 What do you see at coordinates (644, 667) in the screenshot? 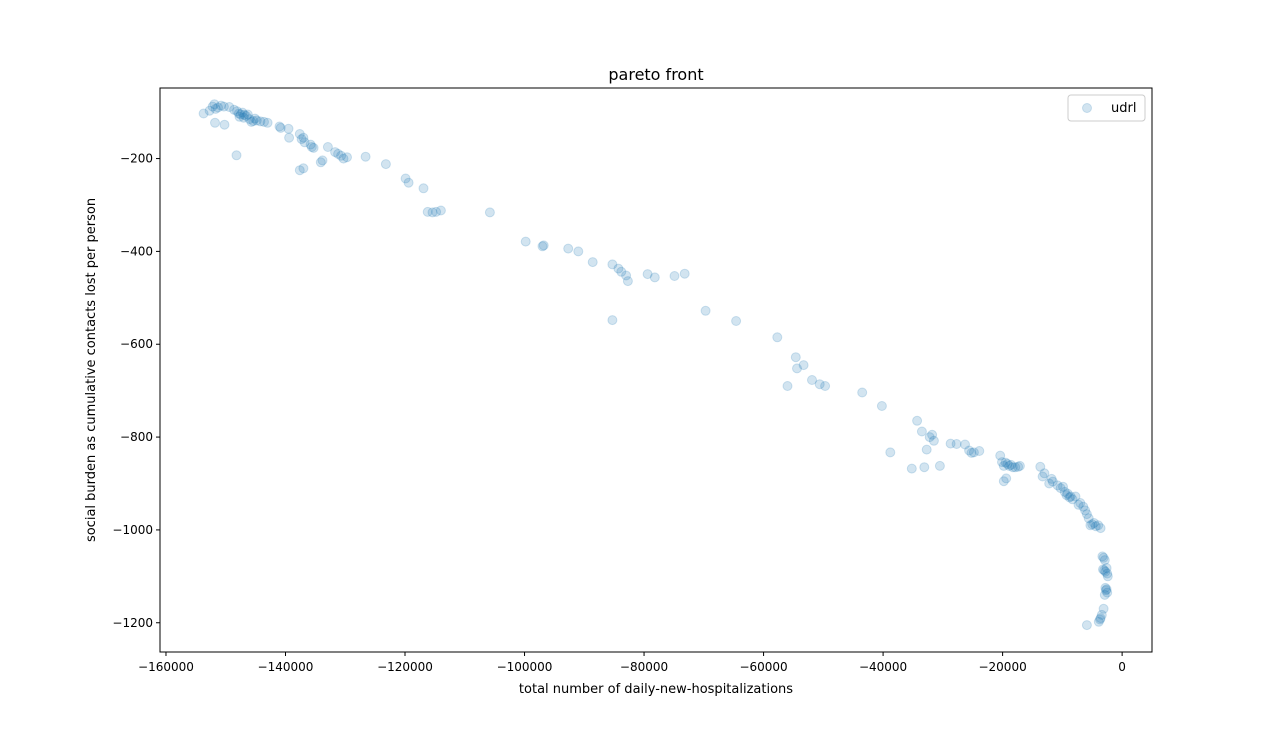
I see `x-tick-label: −80000` at bounding box center [644, 667].